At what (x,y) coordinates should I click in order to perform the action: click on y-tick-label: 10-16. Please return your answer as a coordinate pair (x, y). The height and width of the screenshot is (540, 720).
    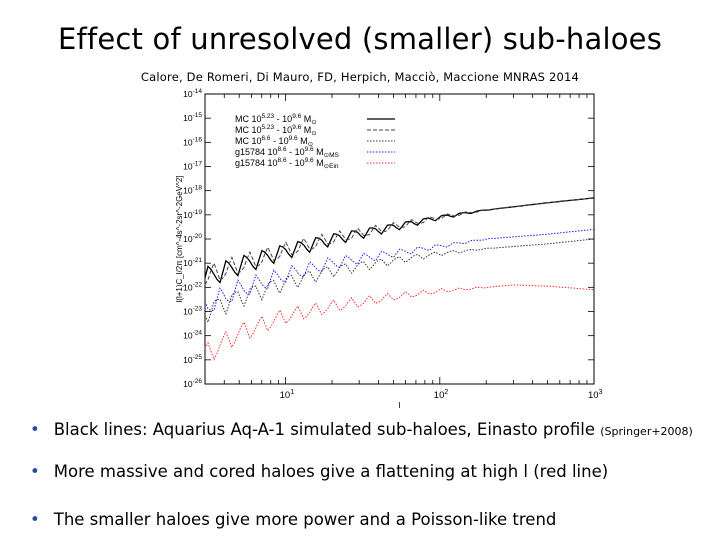
    Looking at the image, I should click on (192, 141).